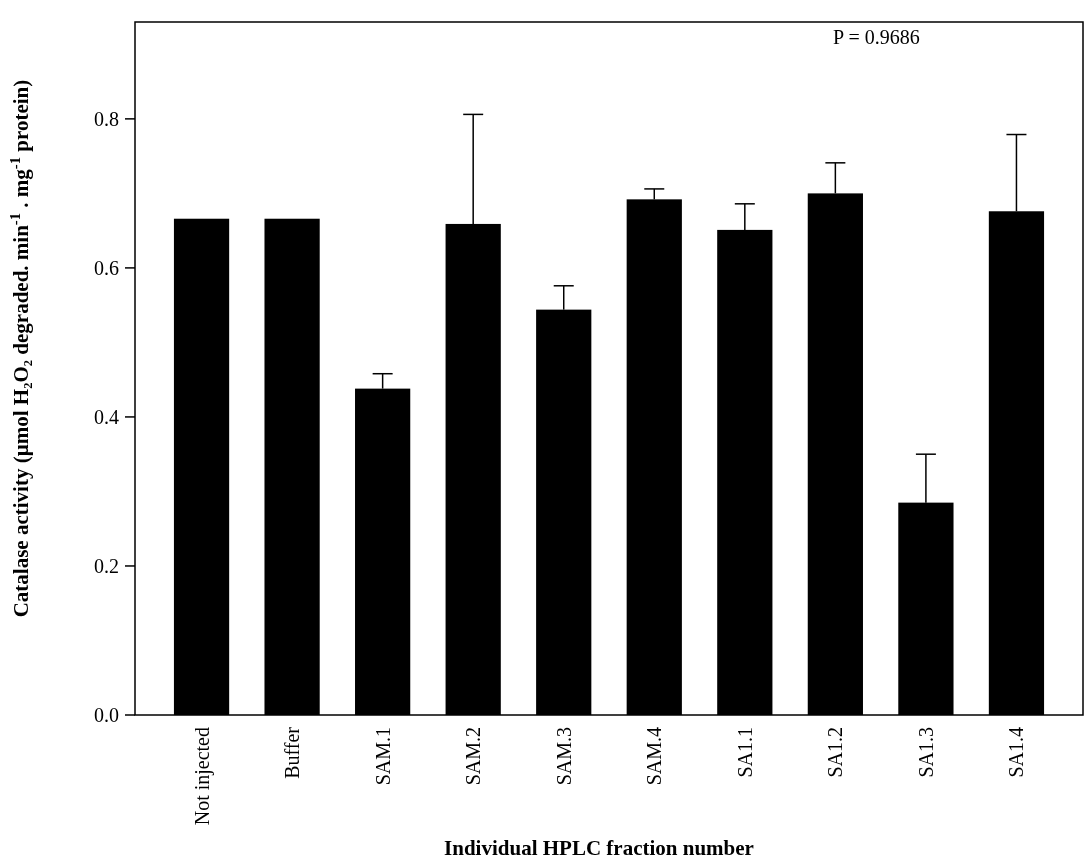 The image size is (1086, 865). What do you see at coordinates (835, 752) in the screenshot?
I see `x-tick-label: SA1.2` at bounding box center [835, 752].